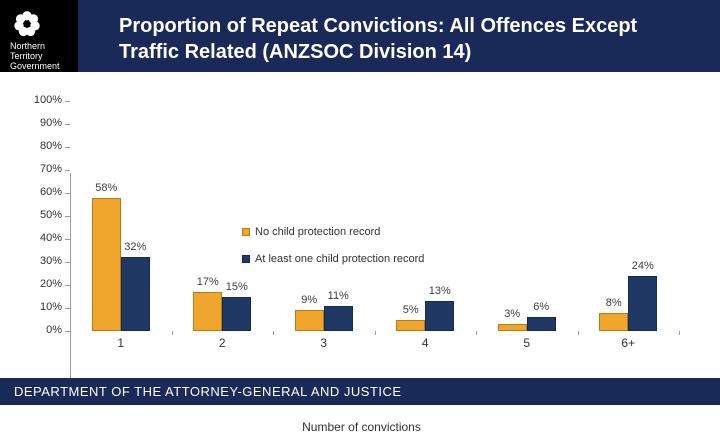 Image resolution: width=720 pixels, height=434 pixels. Describe the element at coordinates (50, 238) in the screenshot. I see `y-axis-tick-label: 40%` at that location.